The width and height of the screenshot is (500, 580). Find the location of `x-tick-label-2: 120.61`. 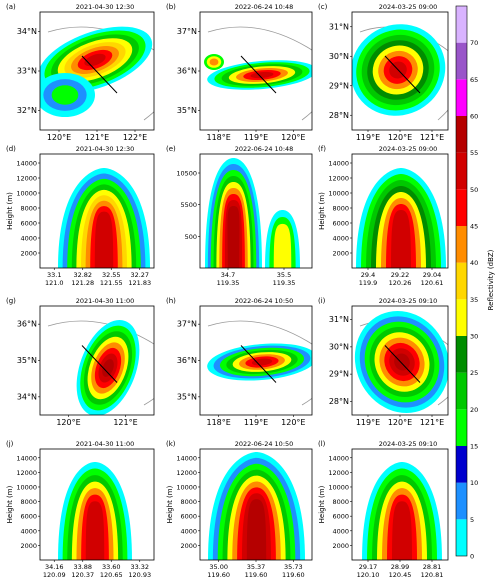

x-tick-label-2: 120.61 is located at coordinates (432, 283).